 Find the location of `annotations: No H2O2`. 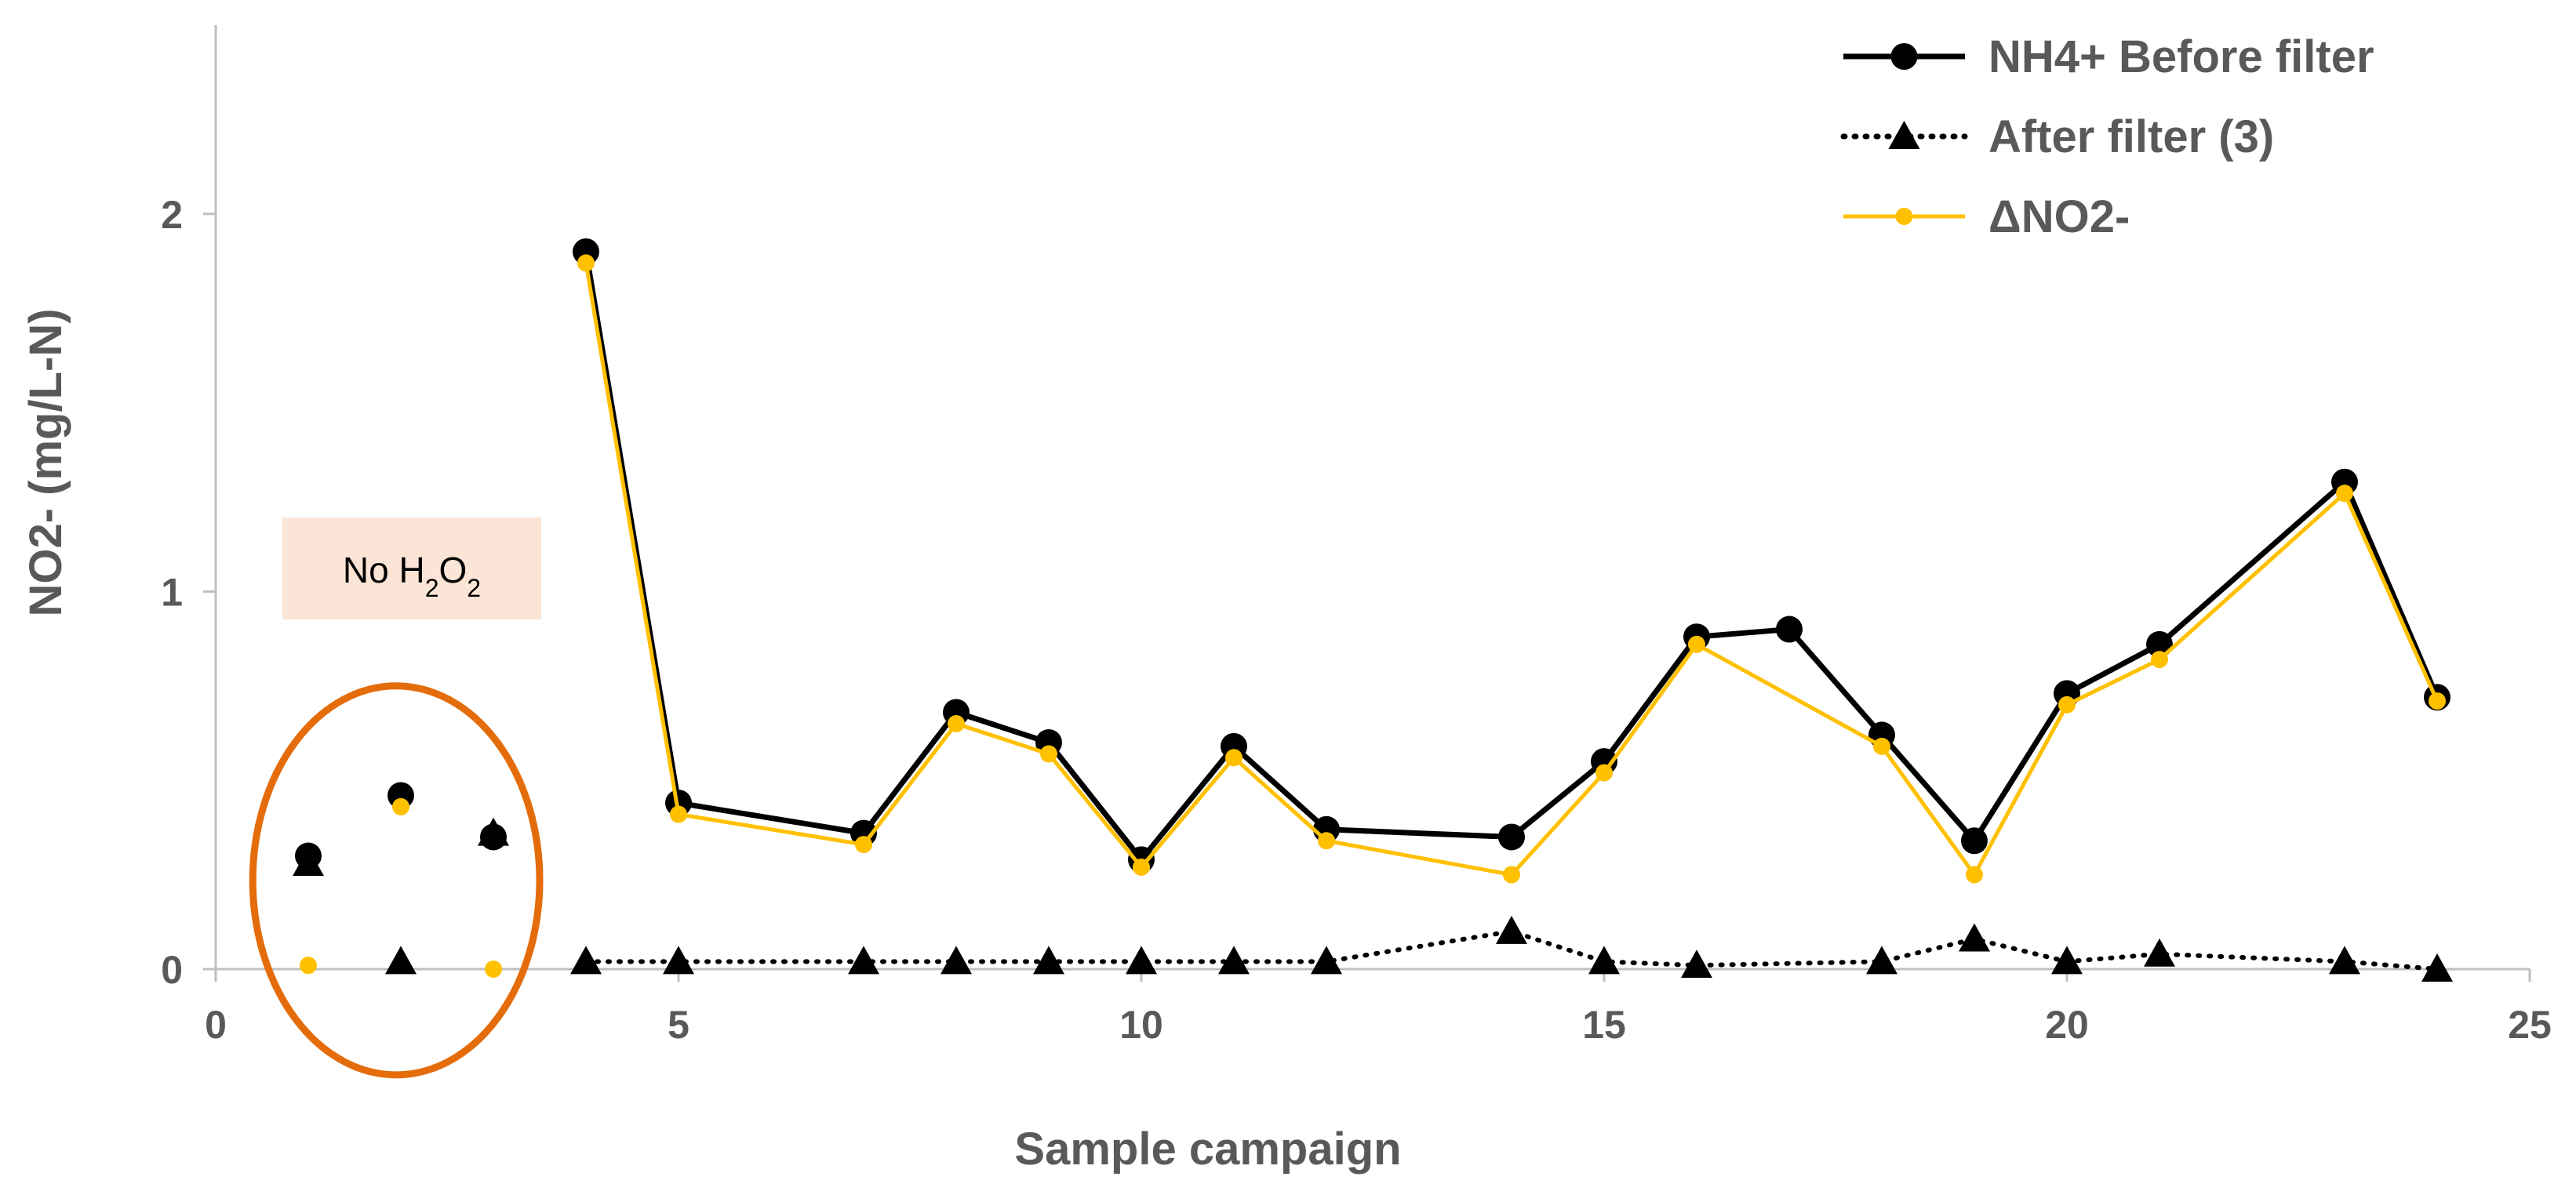

annotations: No H2O2 is located at coordinates (396, 798).